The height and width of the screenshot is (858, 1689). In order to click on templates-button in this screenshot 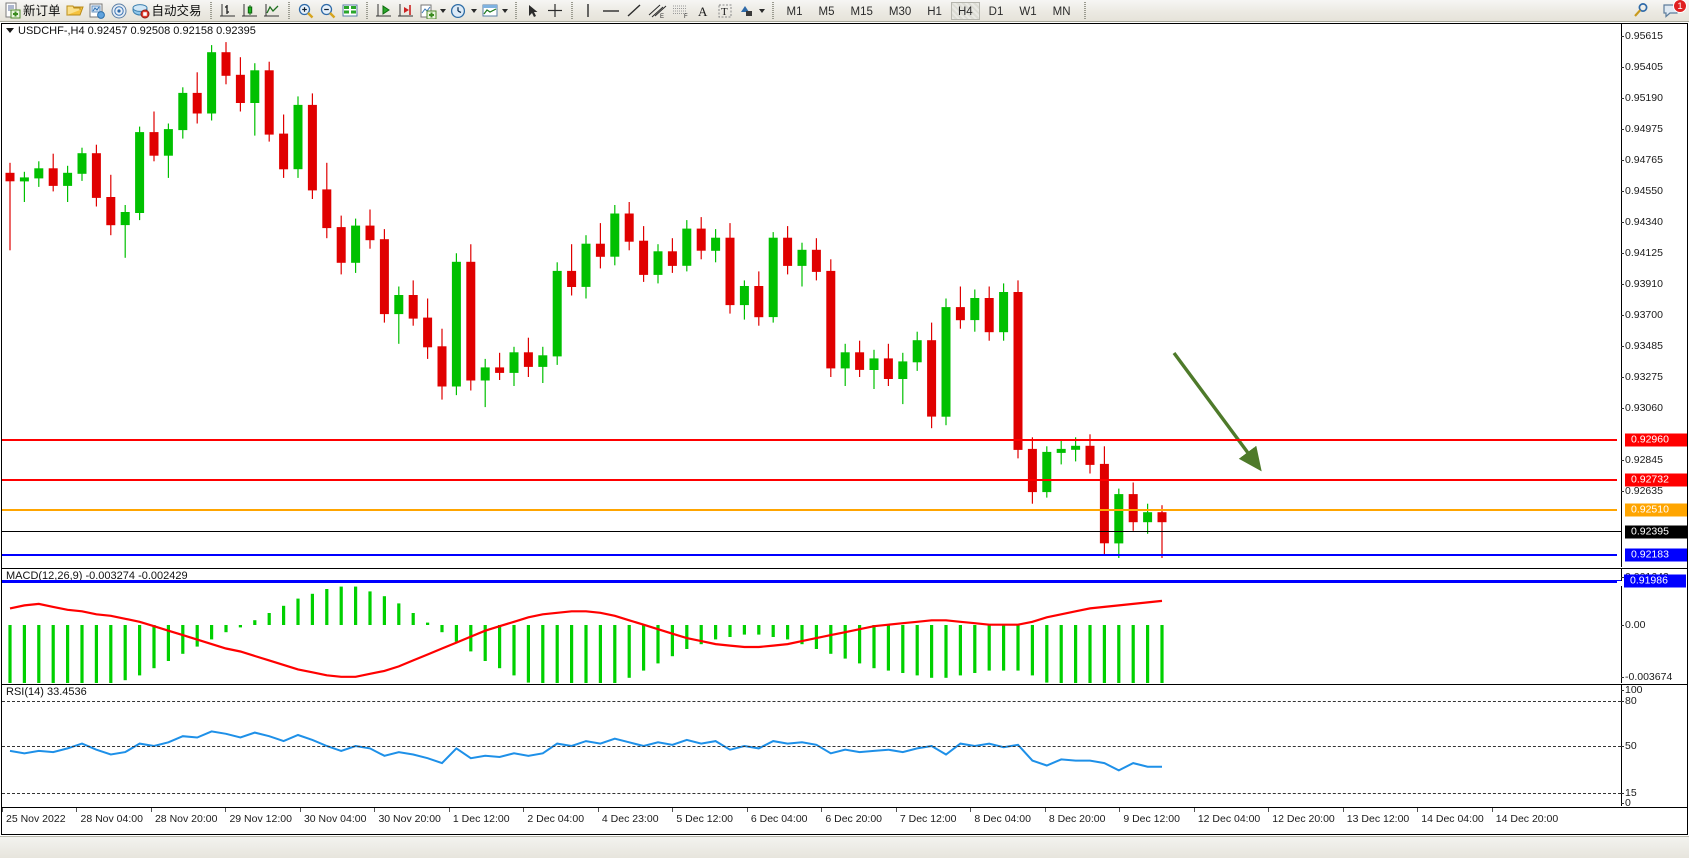, I will do `click(494, 11)`.